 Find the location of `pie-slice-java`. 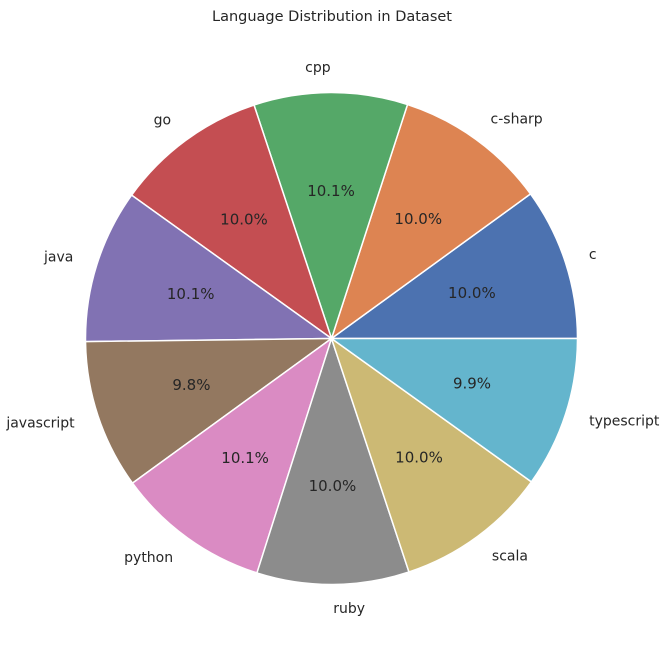

pie-slice-java is located at coordinates (208, 268).